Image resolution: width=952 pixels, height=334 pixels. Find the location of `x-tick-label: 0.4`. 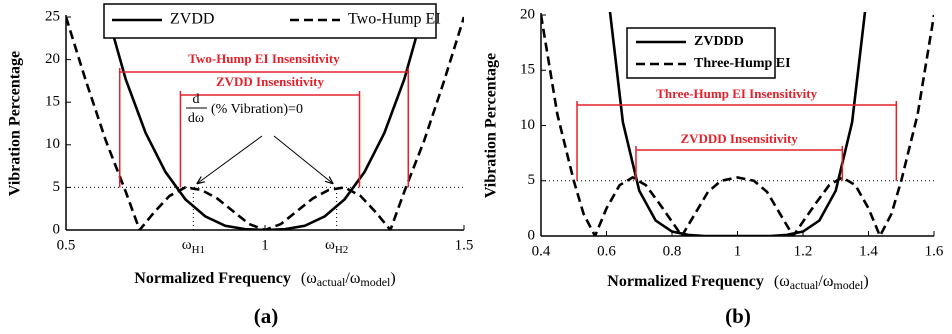

x-tick-label: 0.4 is located at coordinates (541, 251).